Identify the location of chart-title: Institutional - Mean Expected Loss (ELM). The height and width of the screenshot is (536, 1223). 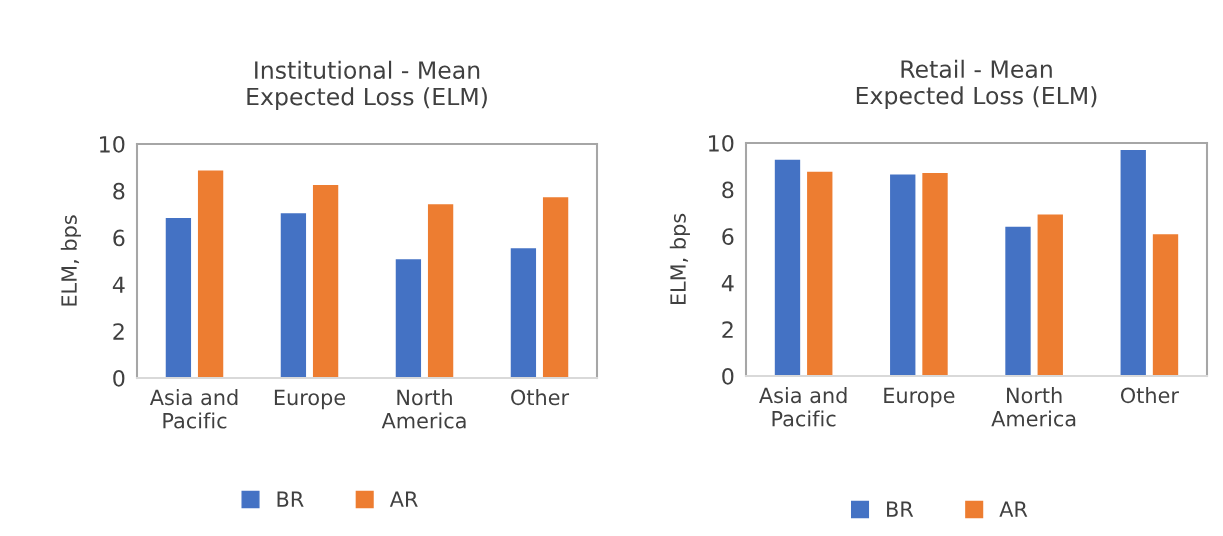
(367, 85).